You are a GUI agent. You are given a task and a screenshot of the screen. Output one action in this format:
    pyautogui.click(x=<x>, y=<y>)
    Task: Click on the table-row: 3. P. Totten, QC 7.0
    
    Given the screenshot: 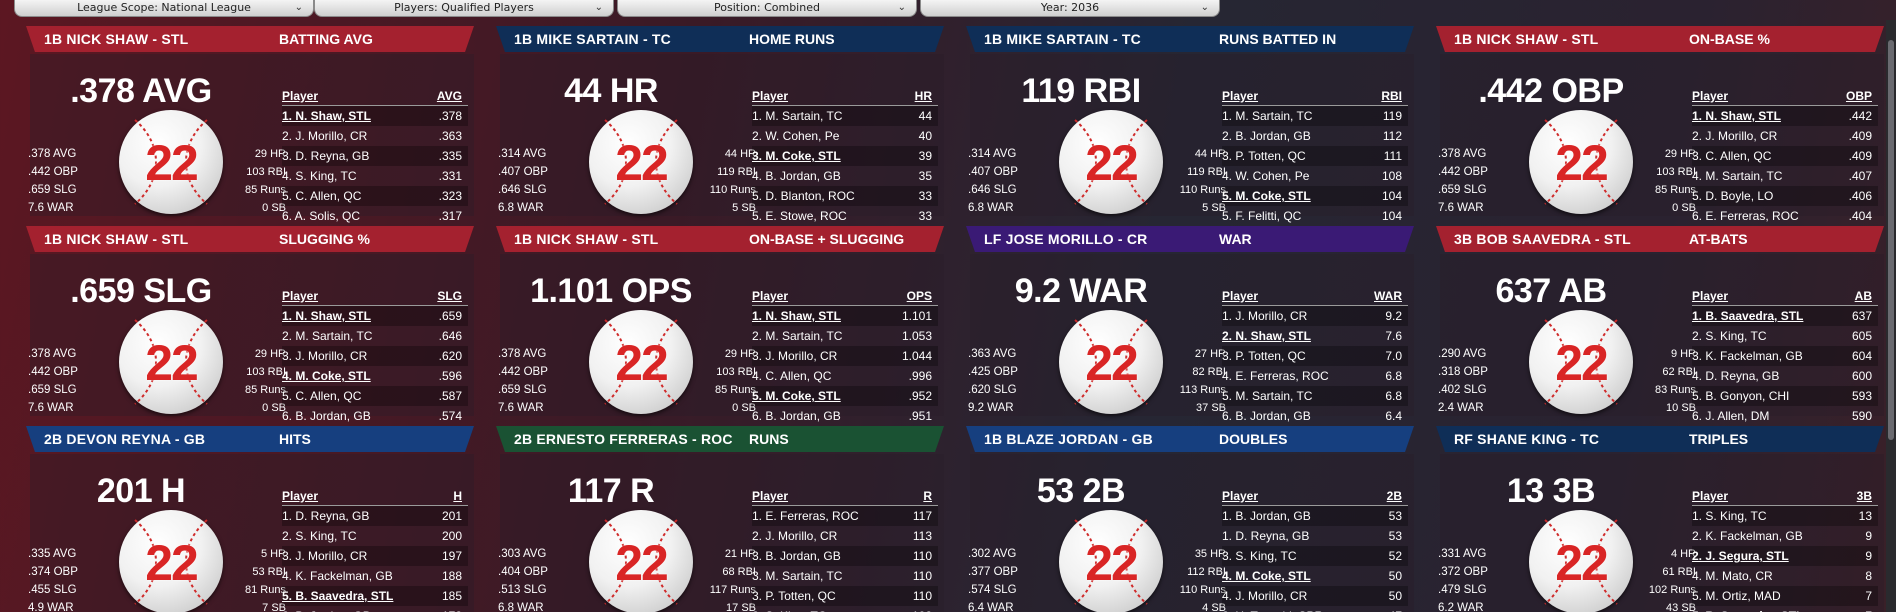 What is the action you would take?
    pyautogui.click(x=1315, y=356)
    